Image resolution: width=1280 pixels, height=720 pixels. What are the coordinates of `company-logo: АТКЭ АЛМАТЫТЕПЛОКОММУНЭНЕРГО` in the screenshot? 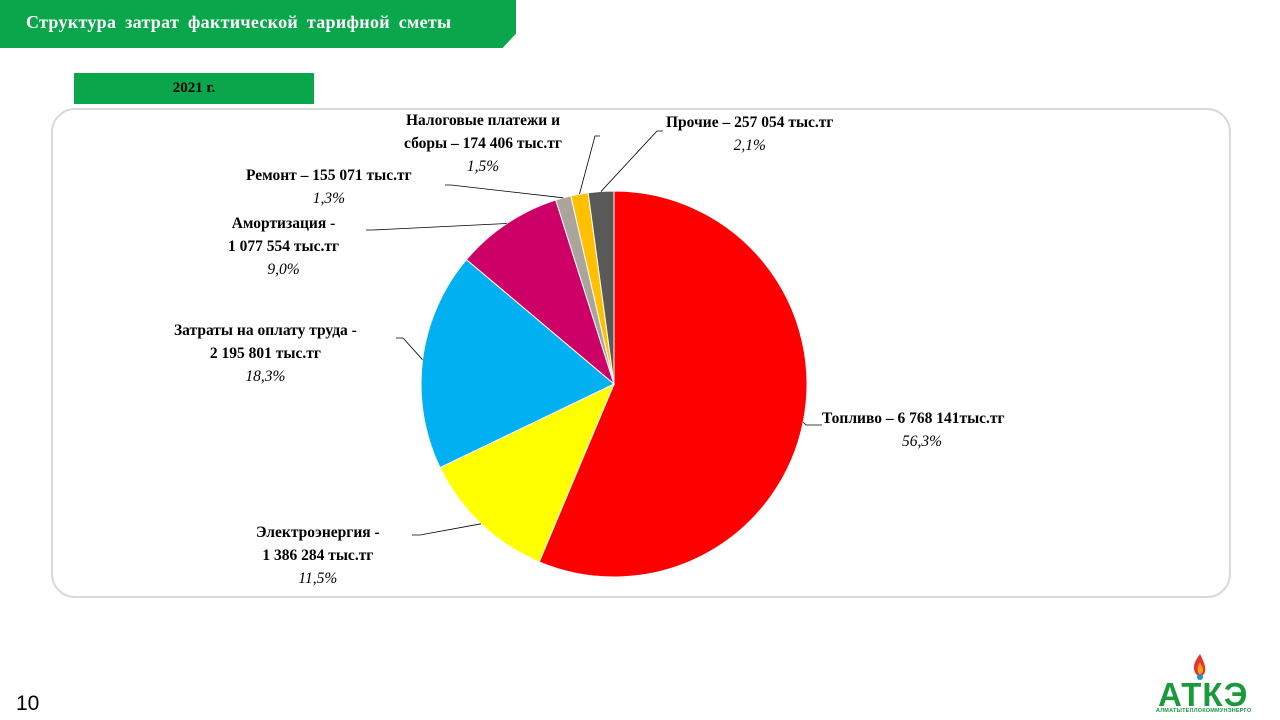 It's located at (1213, 683).